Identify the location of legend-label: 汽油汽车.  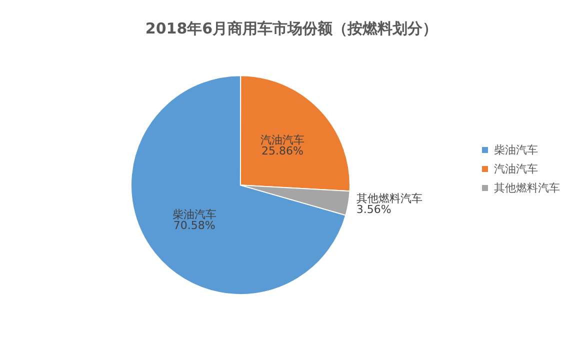
(516, 169).